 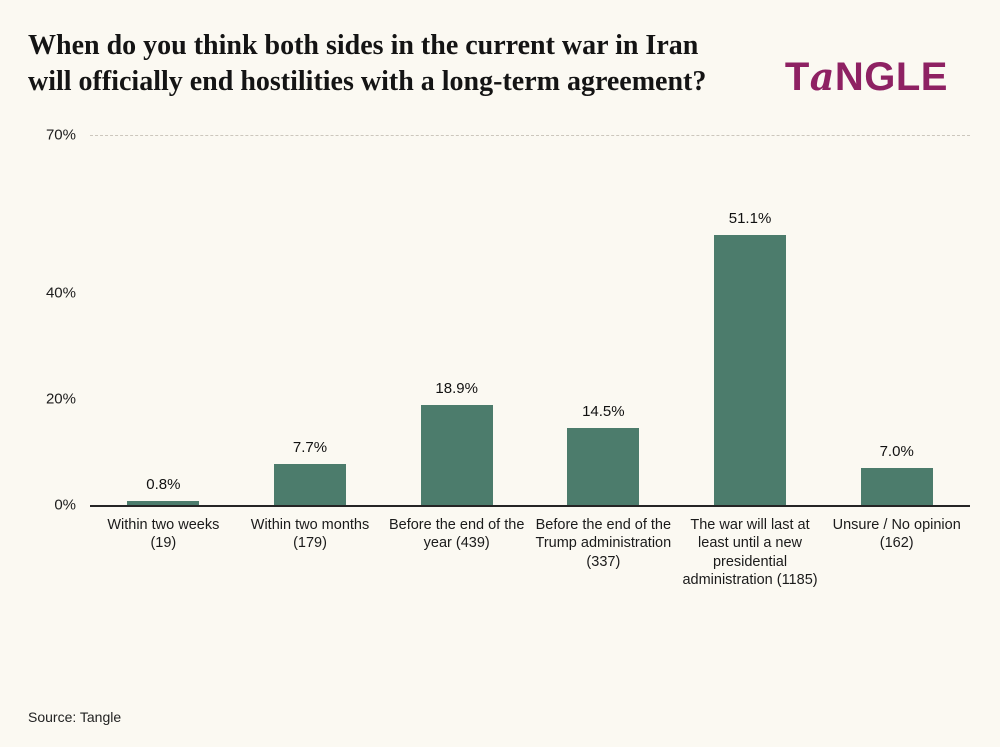 I want to click on bar-value-label: 0.8%, so click(x=163, y=484).